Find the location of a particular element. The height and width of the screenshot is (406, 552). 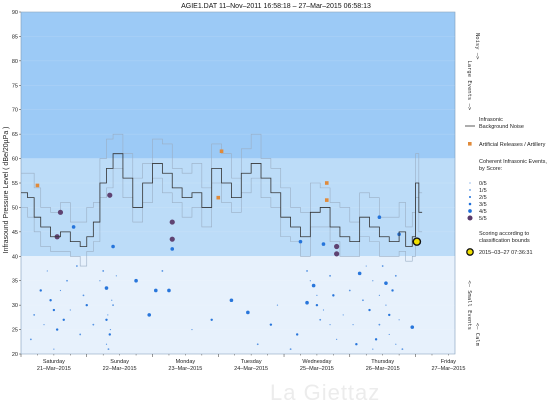

zone-label-large: Large Events —> is located at coordinates (469, 85).